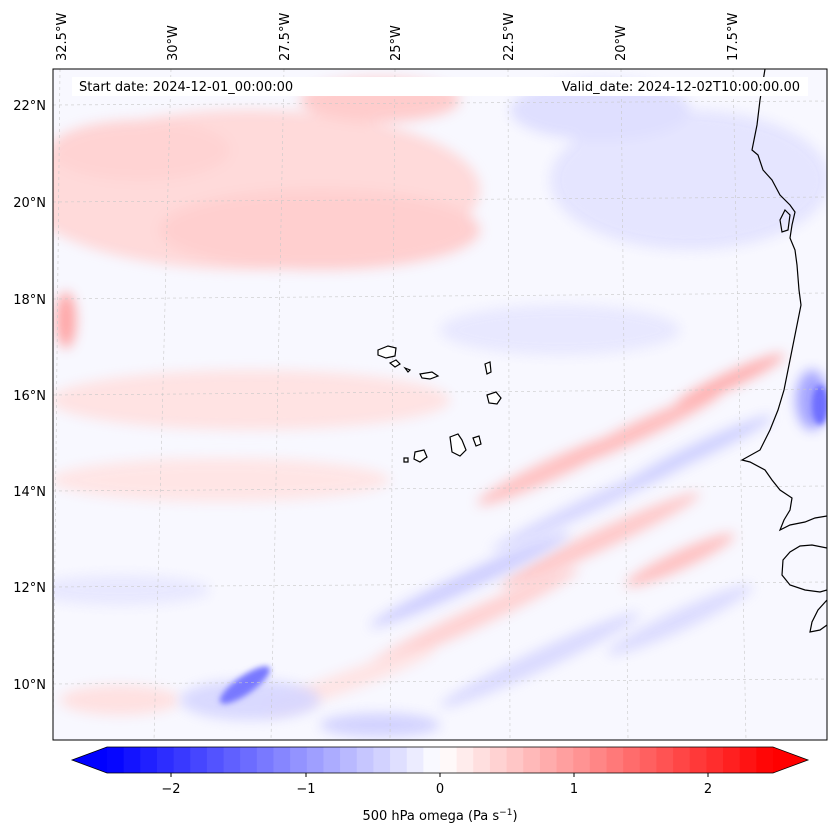 Image resolution: width=837 pixels, height=839 pixels. I want to click on lon-label: 32.5°W, so click(62, 37).